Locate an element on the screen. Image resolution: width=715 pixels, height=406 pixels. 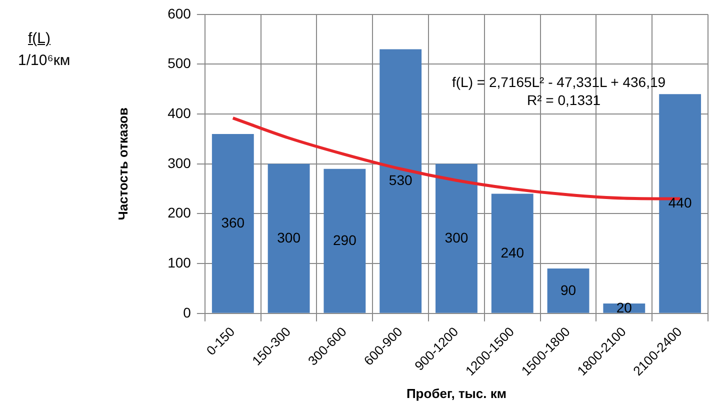
data-label: 440 is located at coordinates (680, 202).